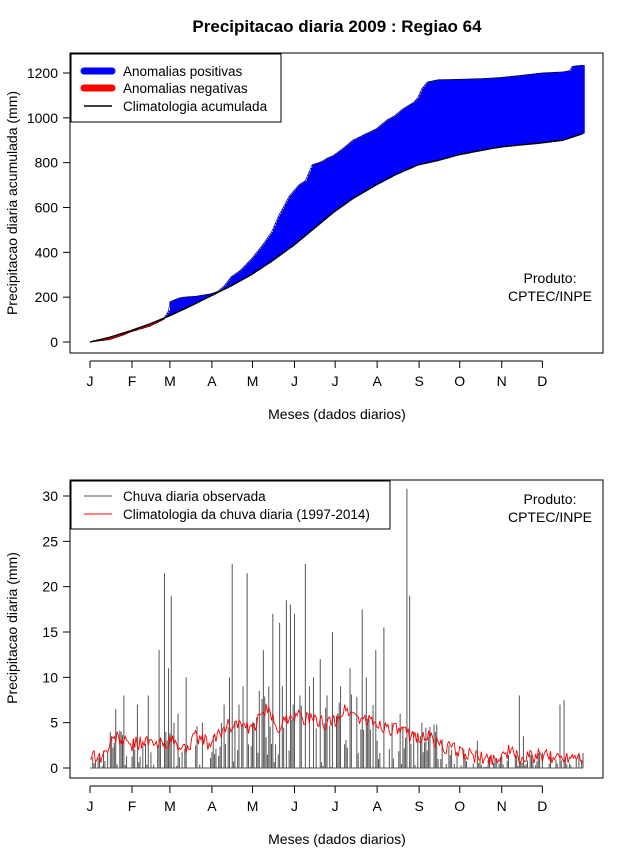 The width and height of the screenshot is (640, 850). I want to click on legend-label-negative: Anomalias negativas, so click(185, 88).